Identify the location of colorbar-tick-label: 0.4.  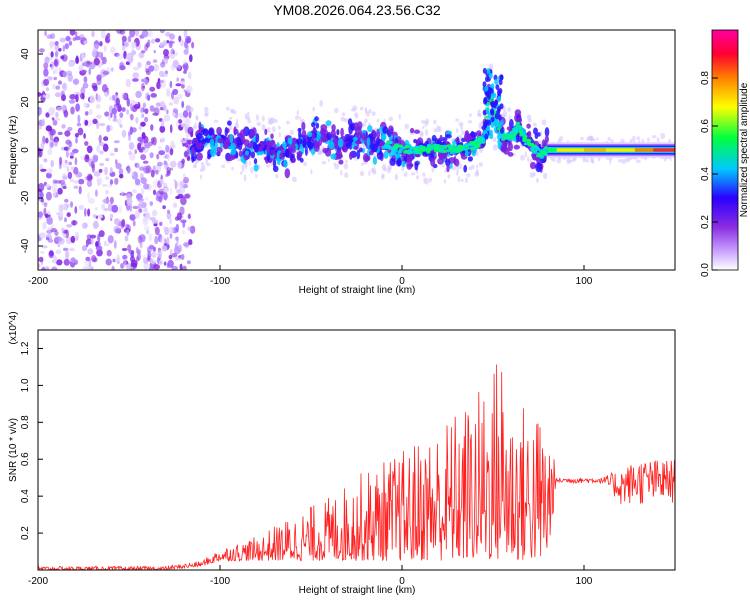
(705, 174).